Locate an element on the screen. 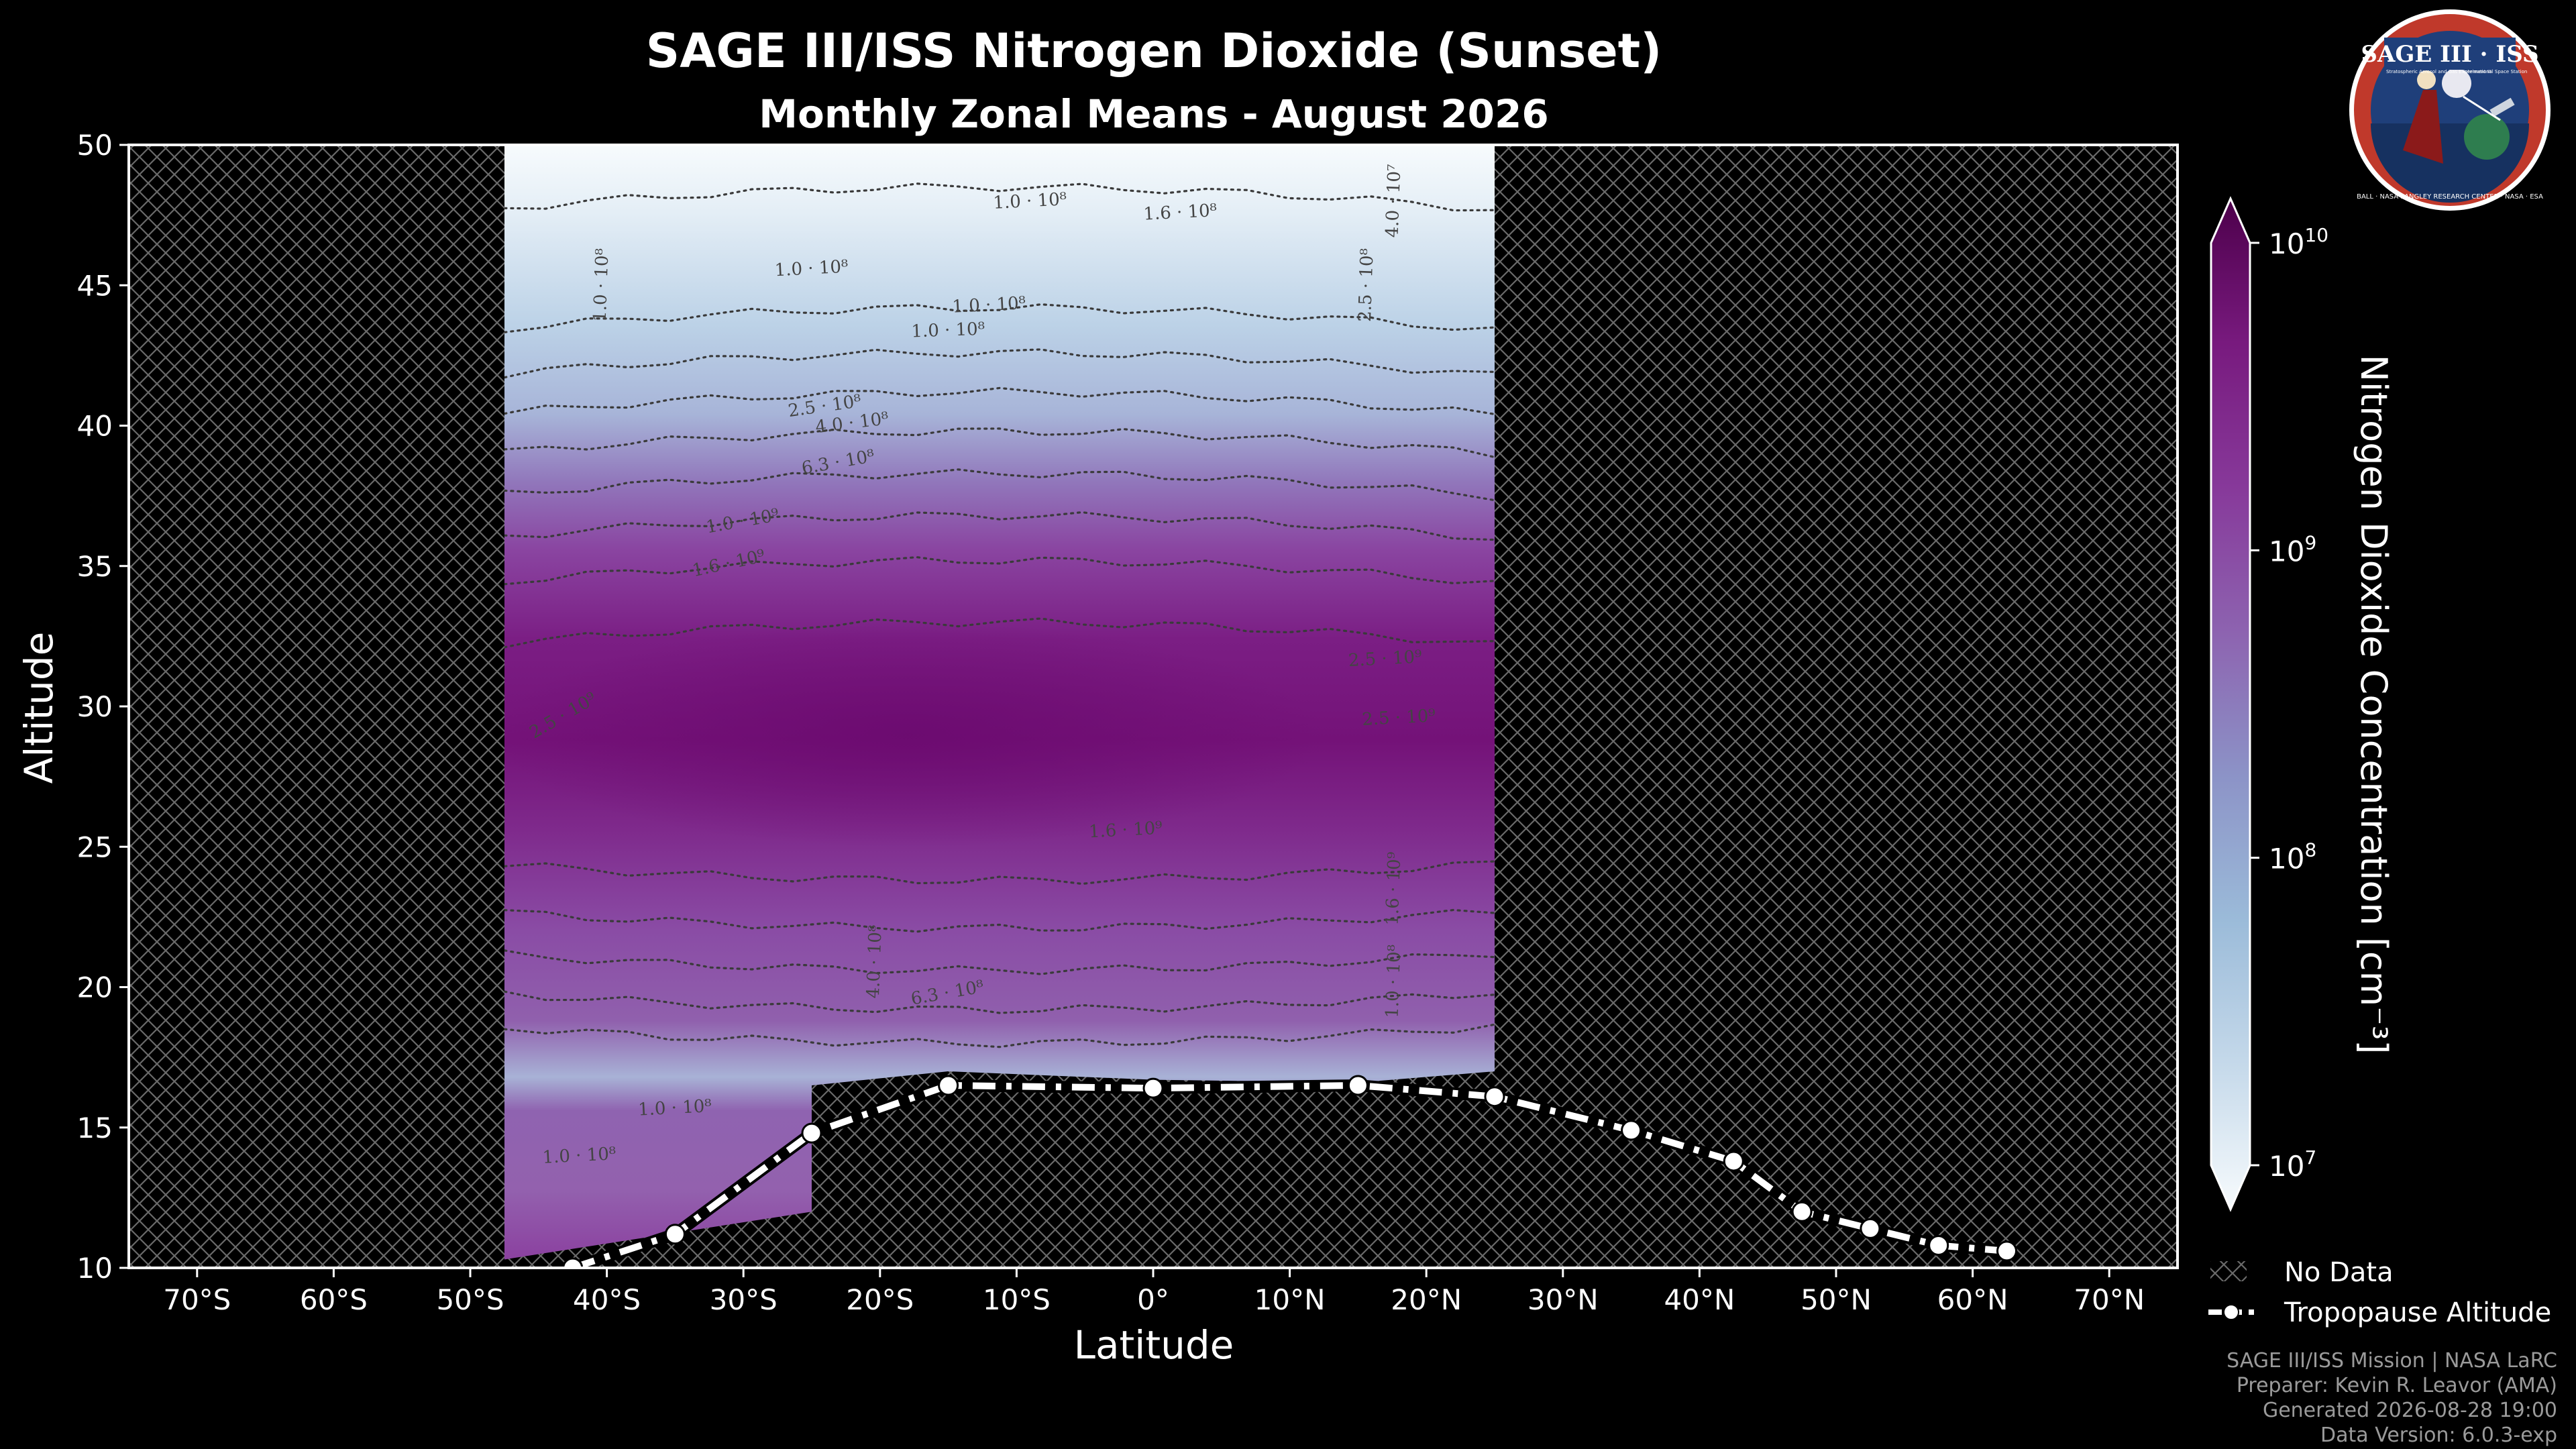 This screenshot has height=1449, width=2576. x-tick-label: 30°N is located at coordinates (1563, 1299).